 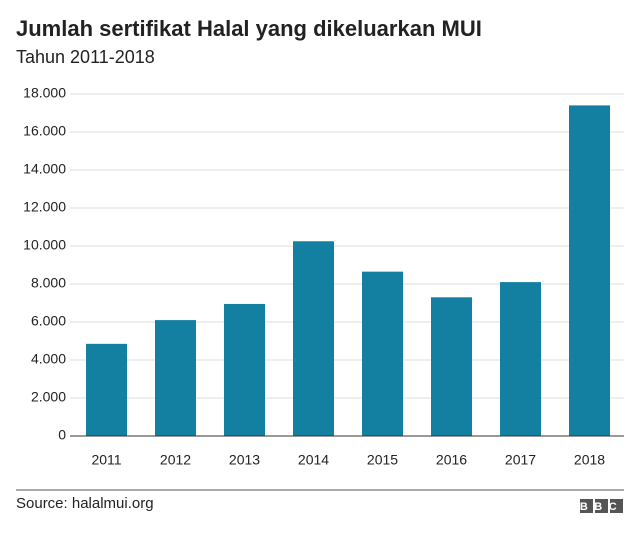 What do you see at coordinates (85, 503) in the screenshot?
I see `source: Source: halalmui.org` at bounding box center [85, 503].